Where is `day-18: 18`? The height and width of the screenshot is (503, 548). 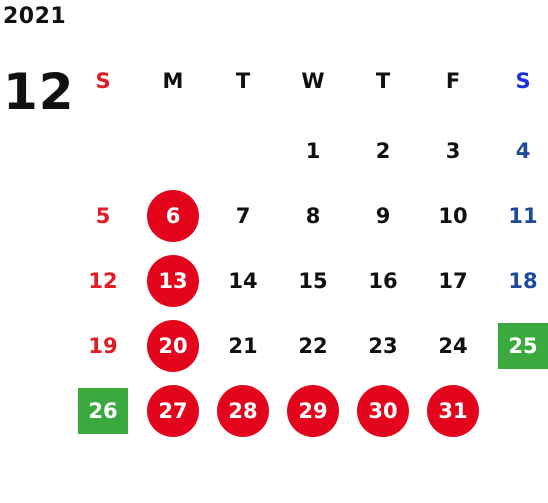 day-18: 18 is located at coordinates (523, 281).